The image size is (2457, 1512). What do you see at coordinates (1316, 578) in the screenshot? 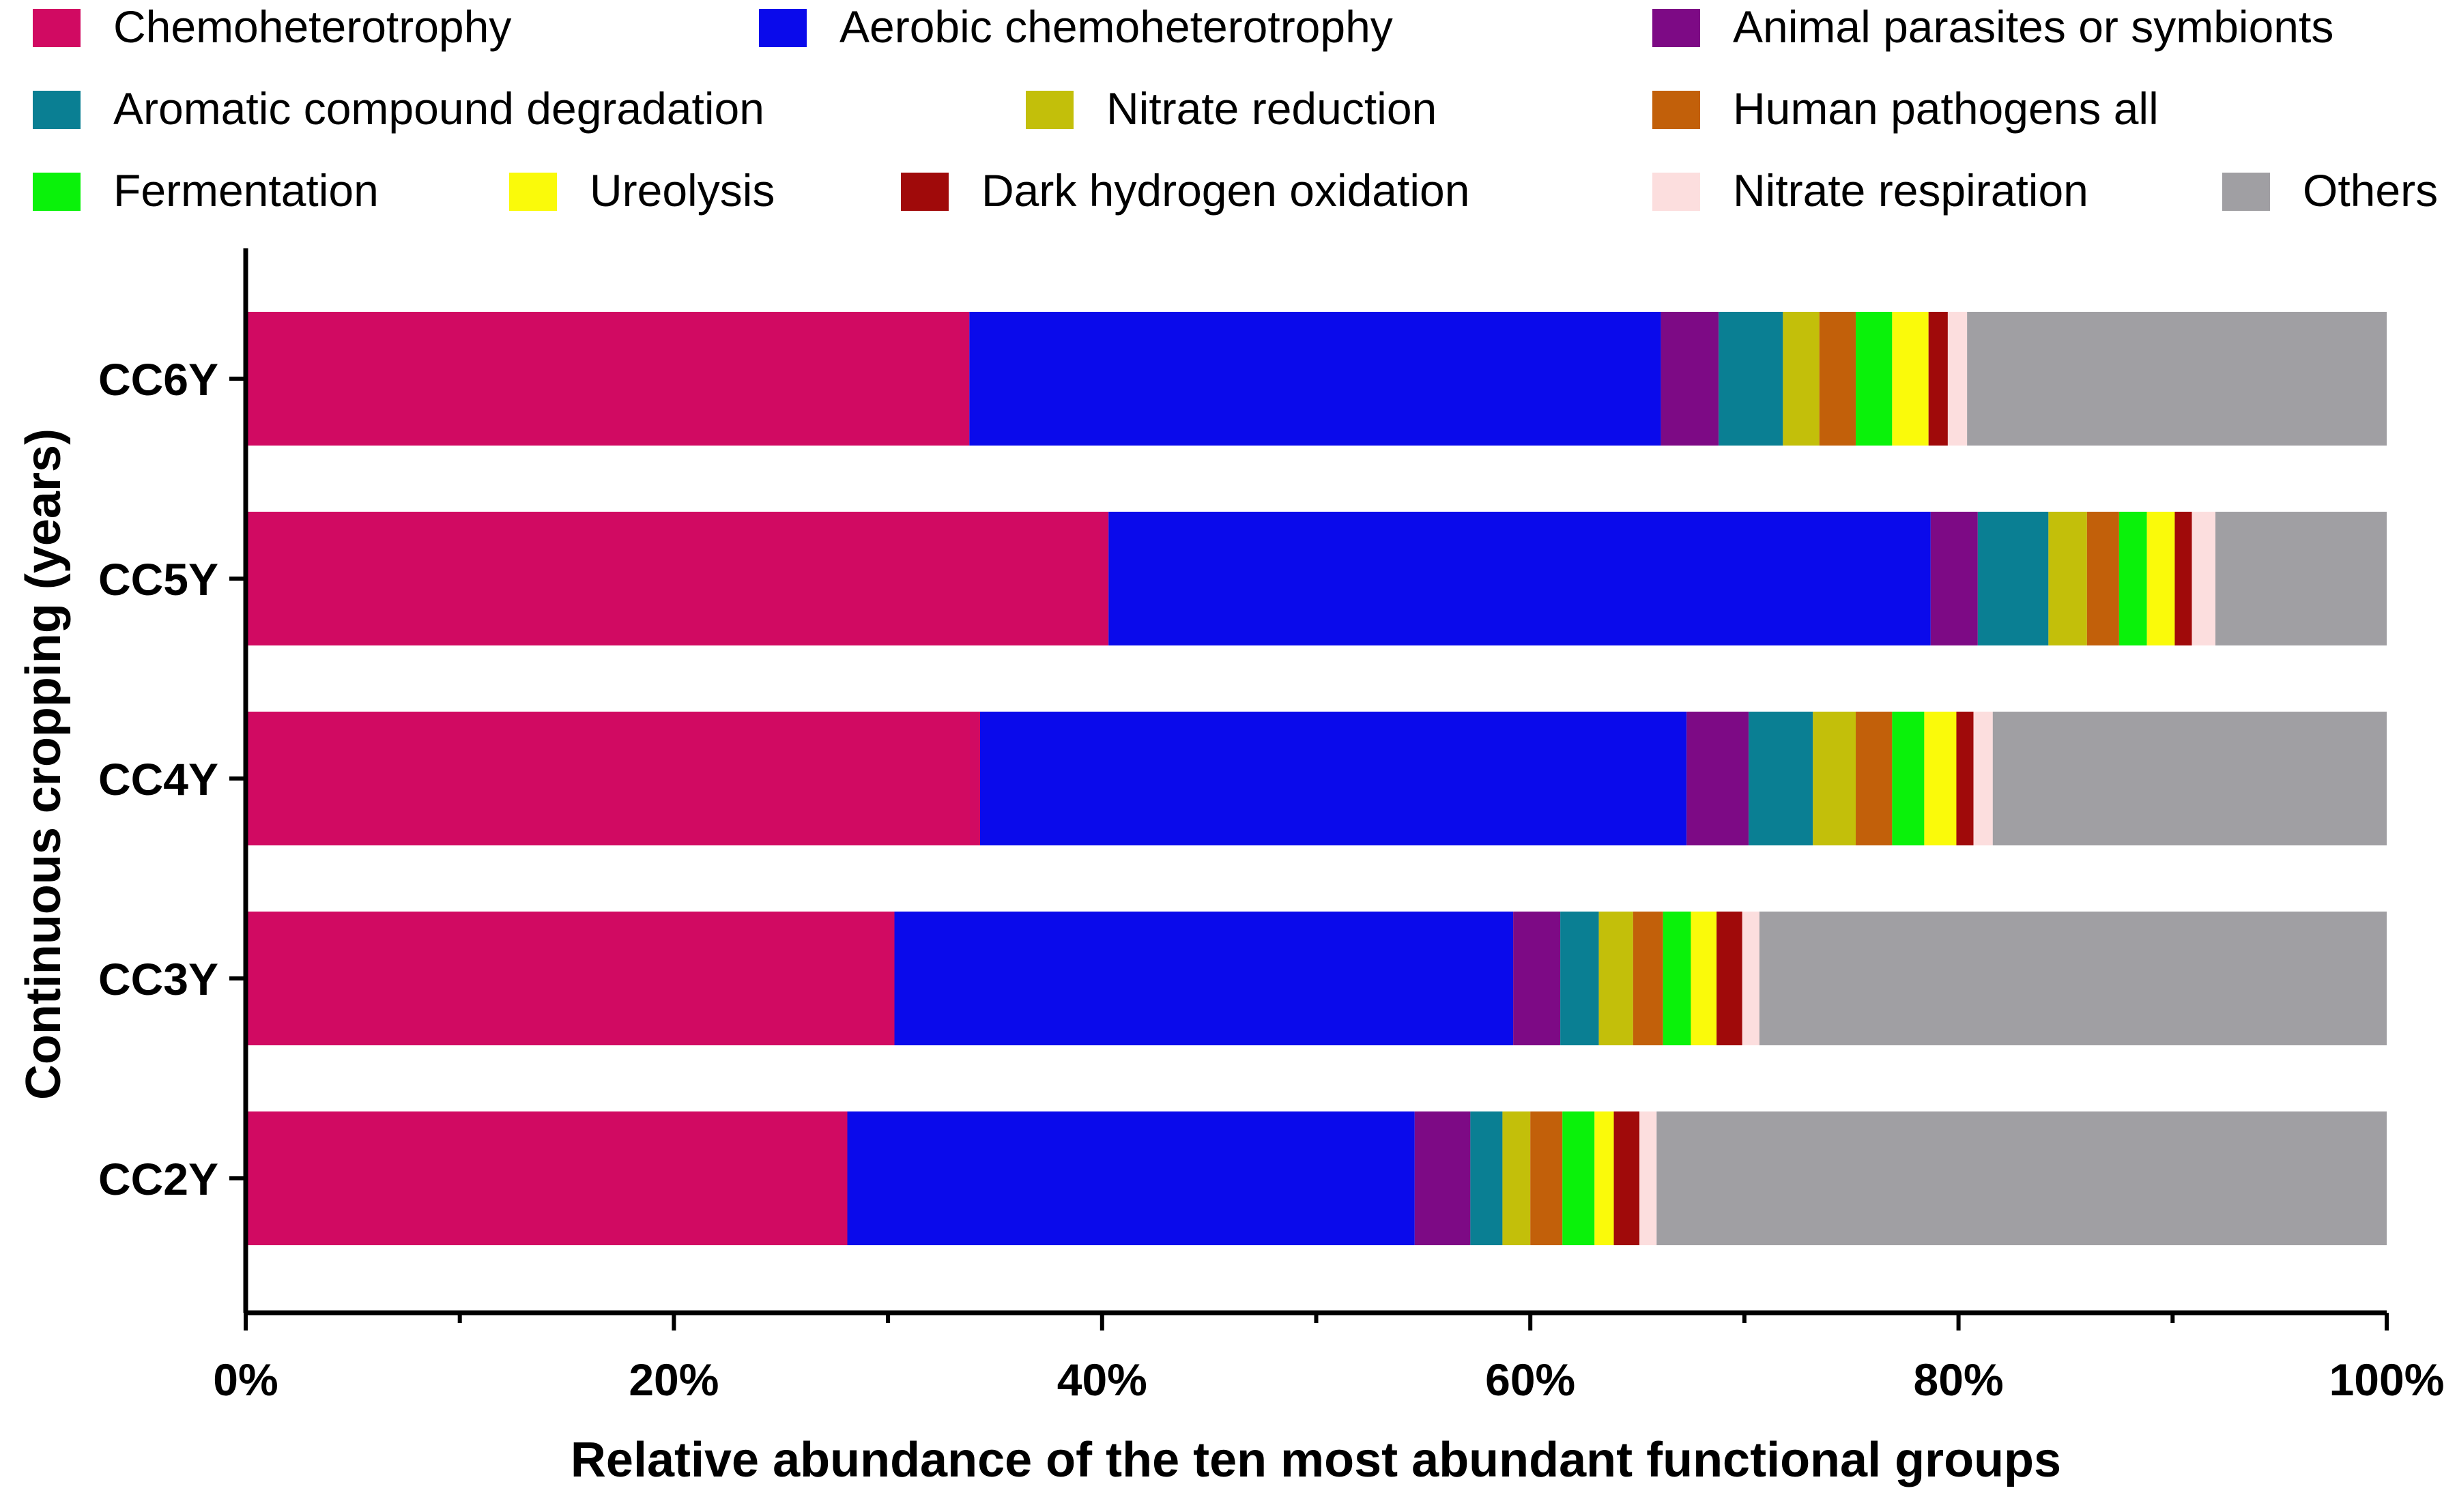
I see `bar-row-cc5y` at bounding box center [1316, 578].